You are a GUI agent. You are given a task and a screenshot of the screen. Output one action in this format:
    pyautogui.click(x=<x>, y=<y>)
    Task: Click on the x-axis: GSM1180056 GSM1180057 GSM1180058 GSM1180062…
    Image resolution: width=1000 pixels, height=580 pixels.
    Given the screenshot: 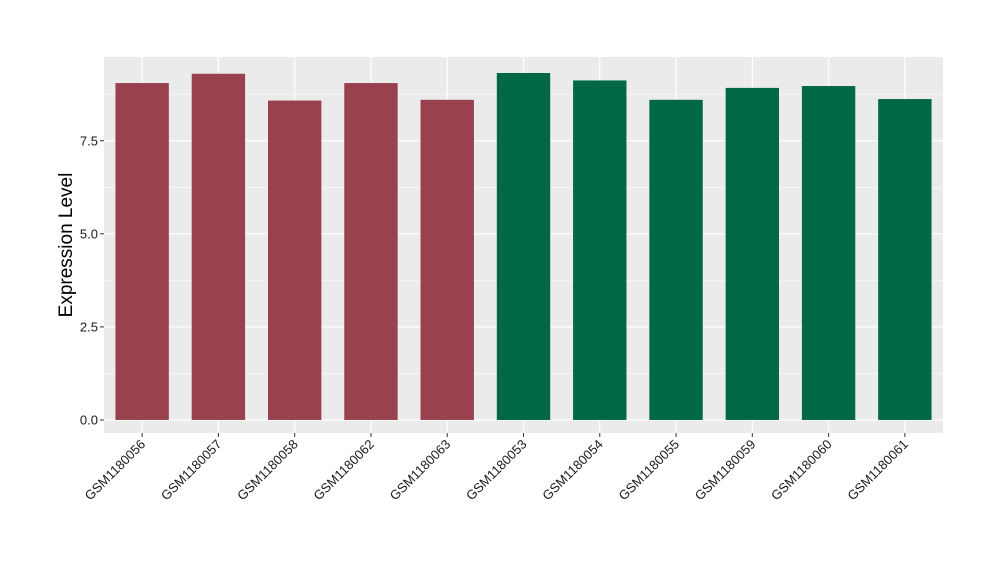 What is the action you would take?
    pyautogui.click(x=496, y=468)
    